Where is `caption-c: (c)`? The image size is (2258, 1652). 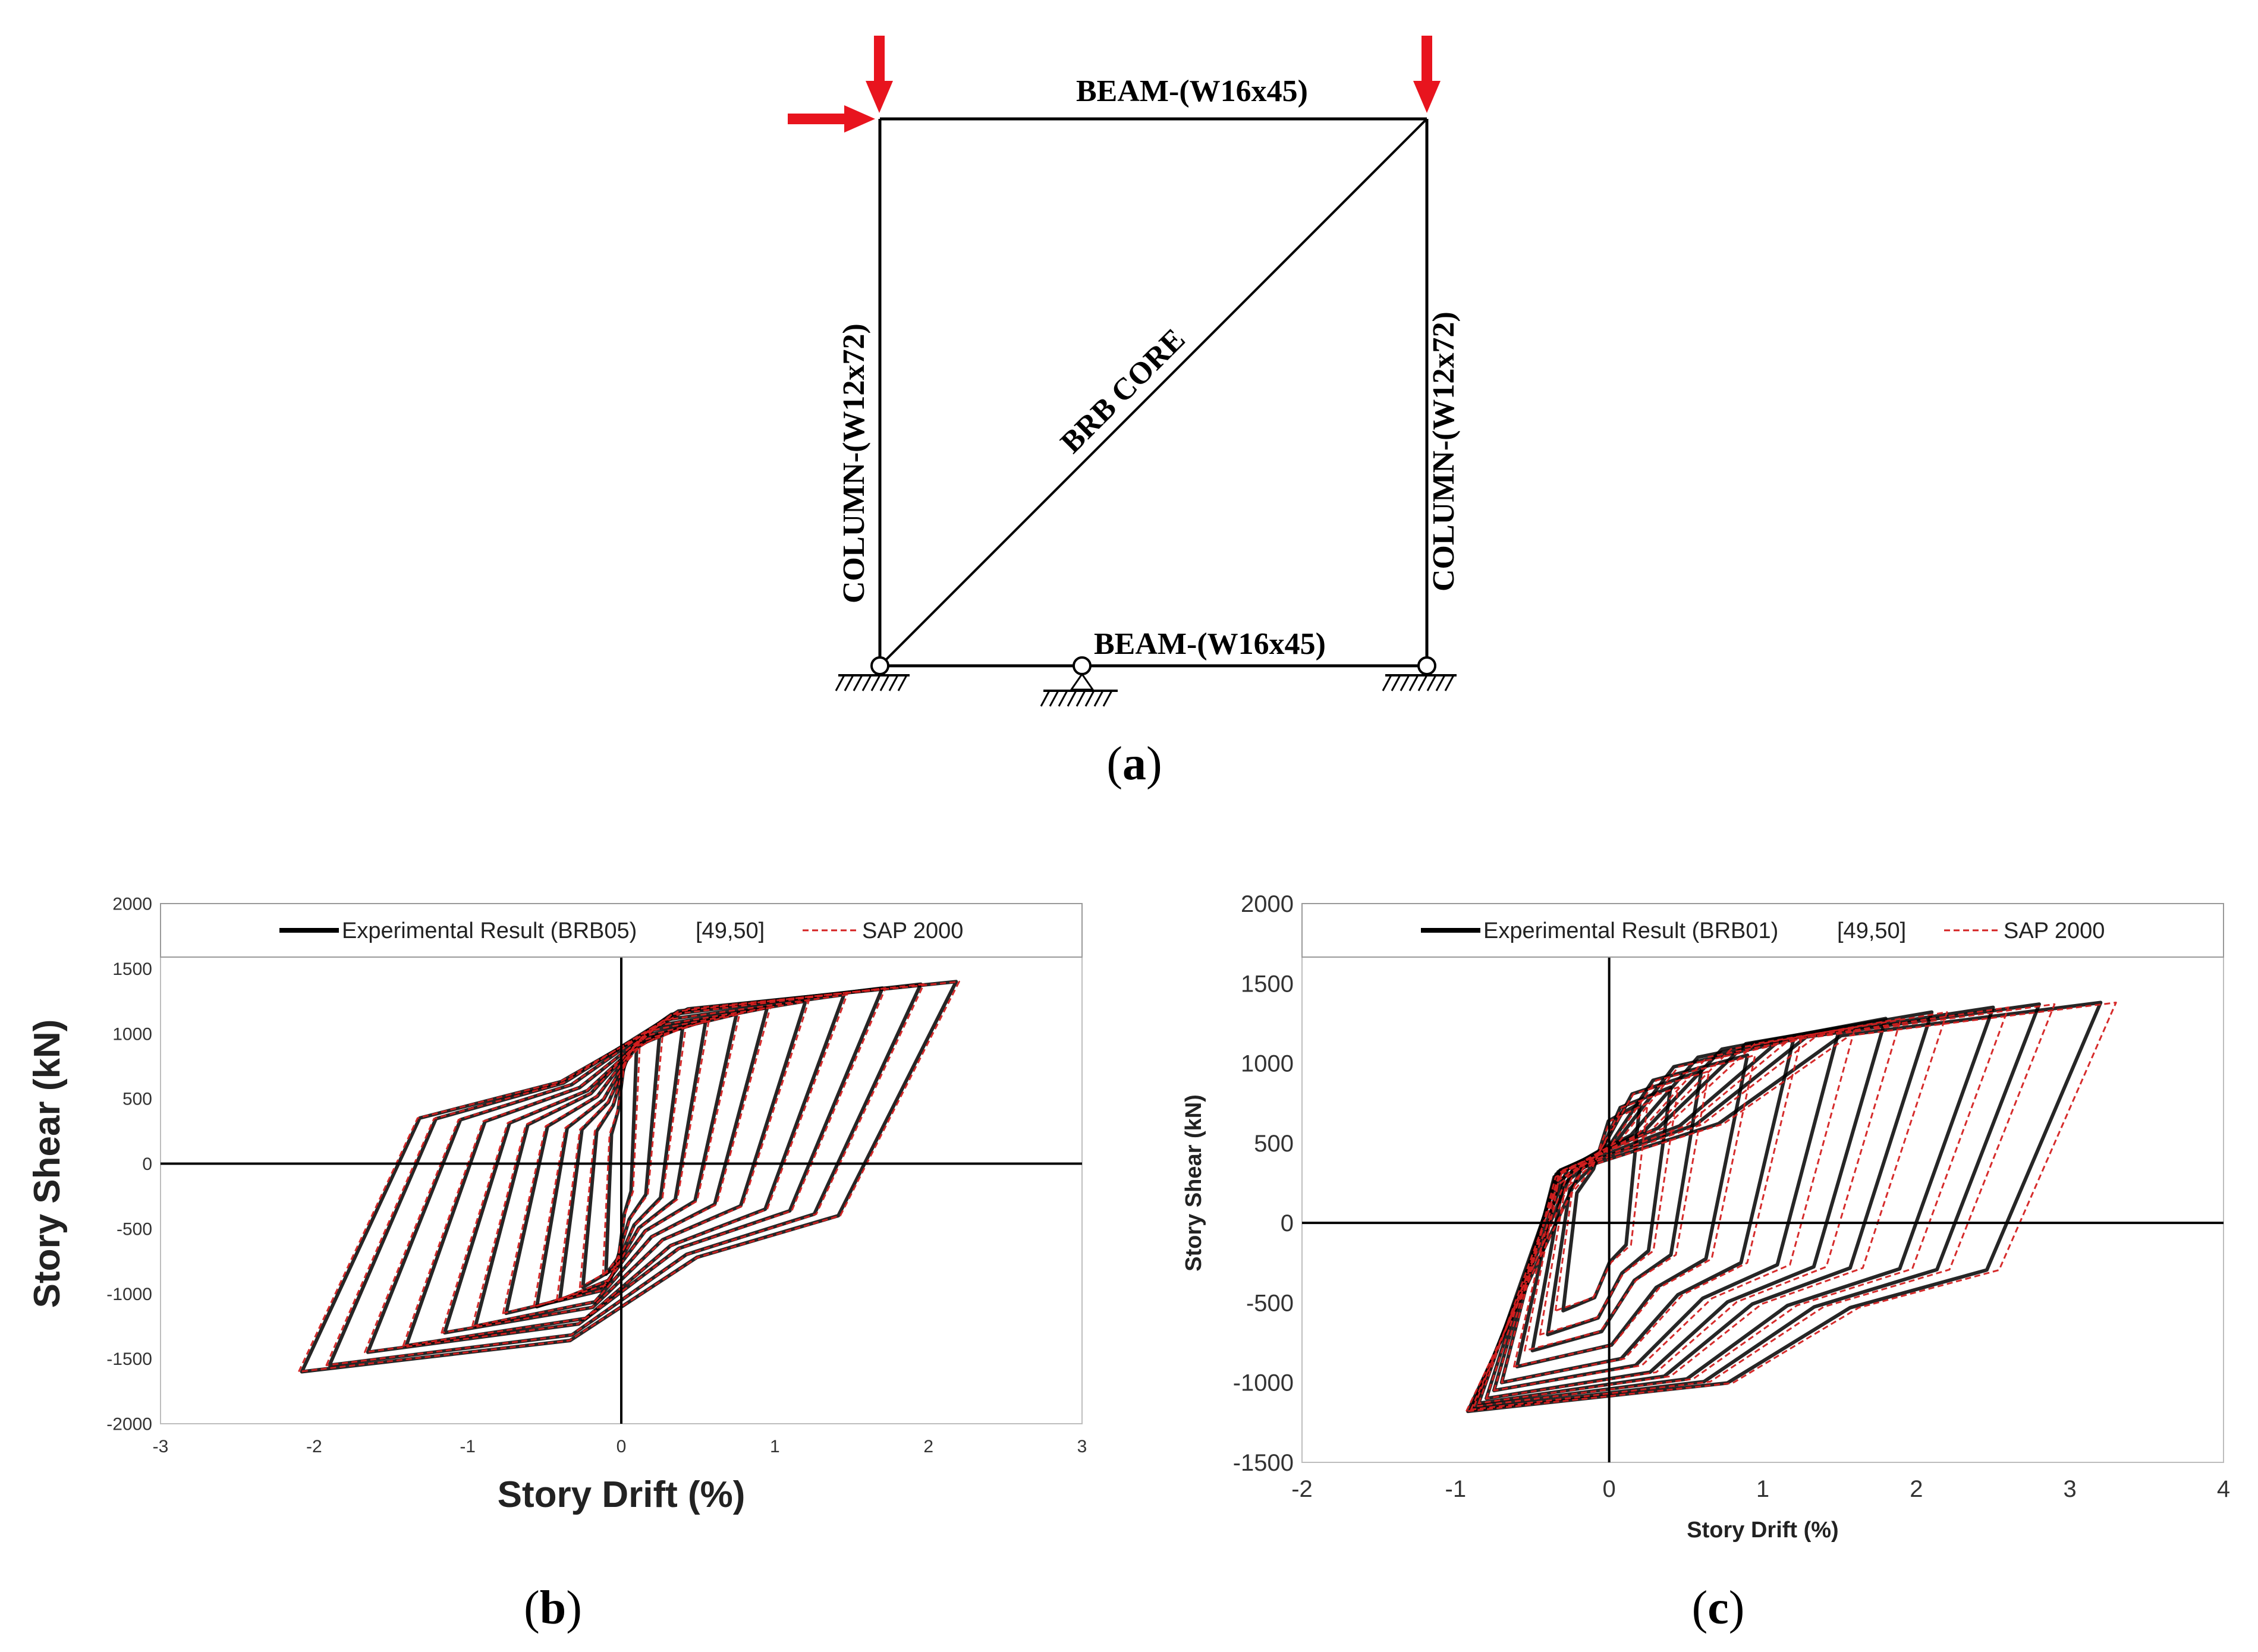
caption-c: (c) is located at coordinates (1718, 1608).